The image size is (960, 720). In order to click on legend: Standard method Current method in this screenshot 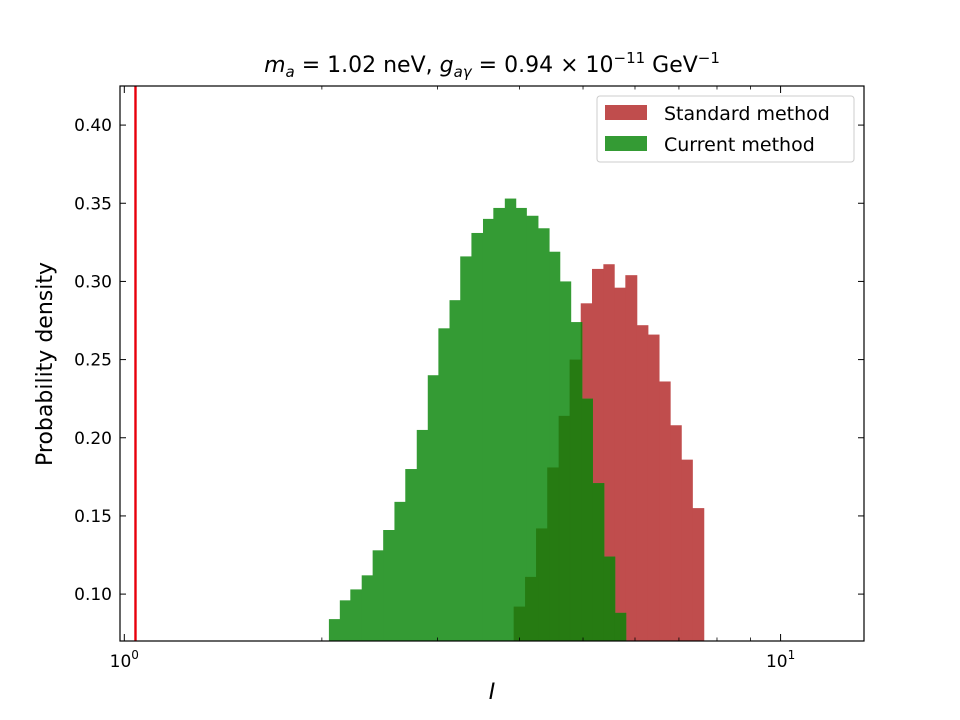, I will do `click(725, 129)`.